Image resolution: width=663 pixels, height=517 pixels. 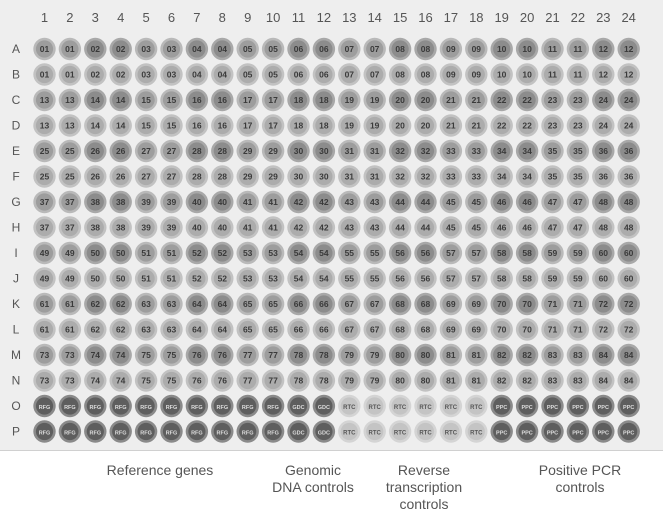 I want to click on well-label: 79, so click(x=375, y=381).